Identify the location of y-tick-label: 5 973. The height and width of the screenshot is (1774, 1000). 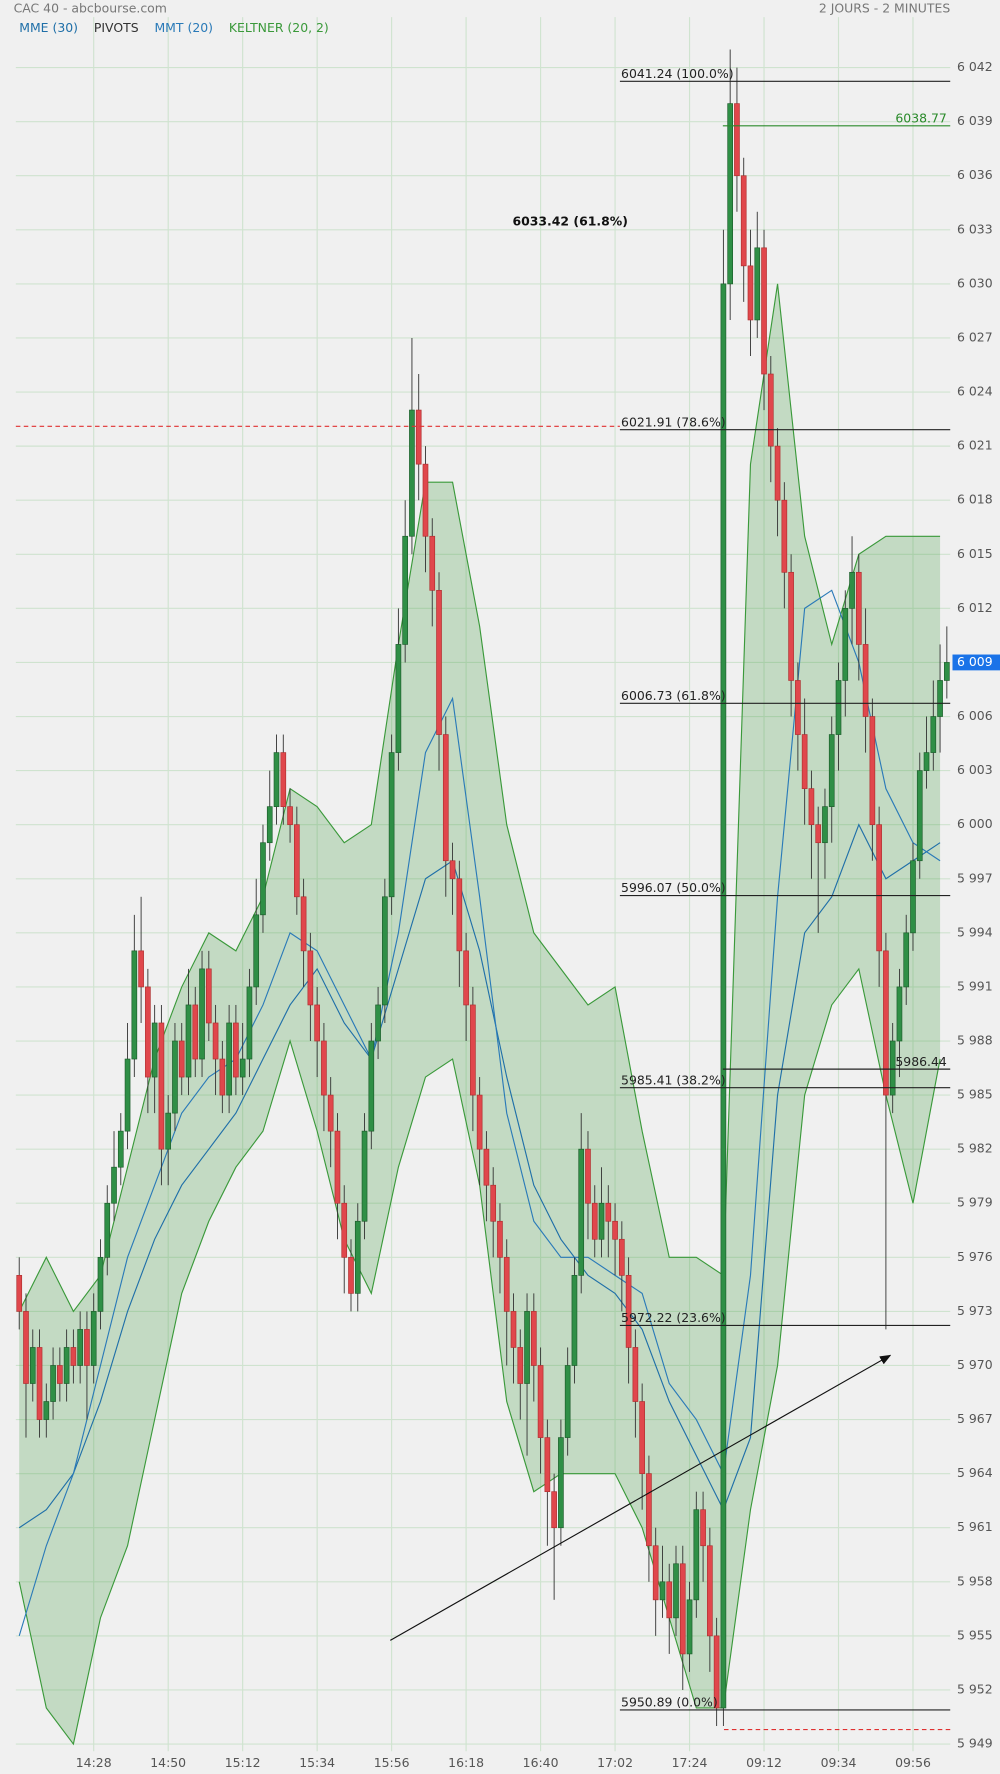
(975, 1310).